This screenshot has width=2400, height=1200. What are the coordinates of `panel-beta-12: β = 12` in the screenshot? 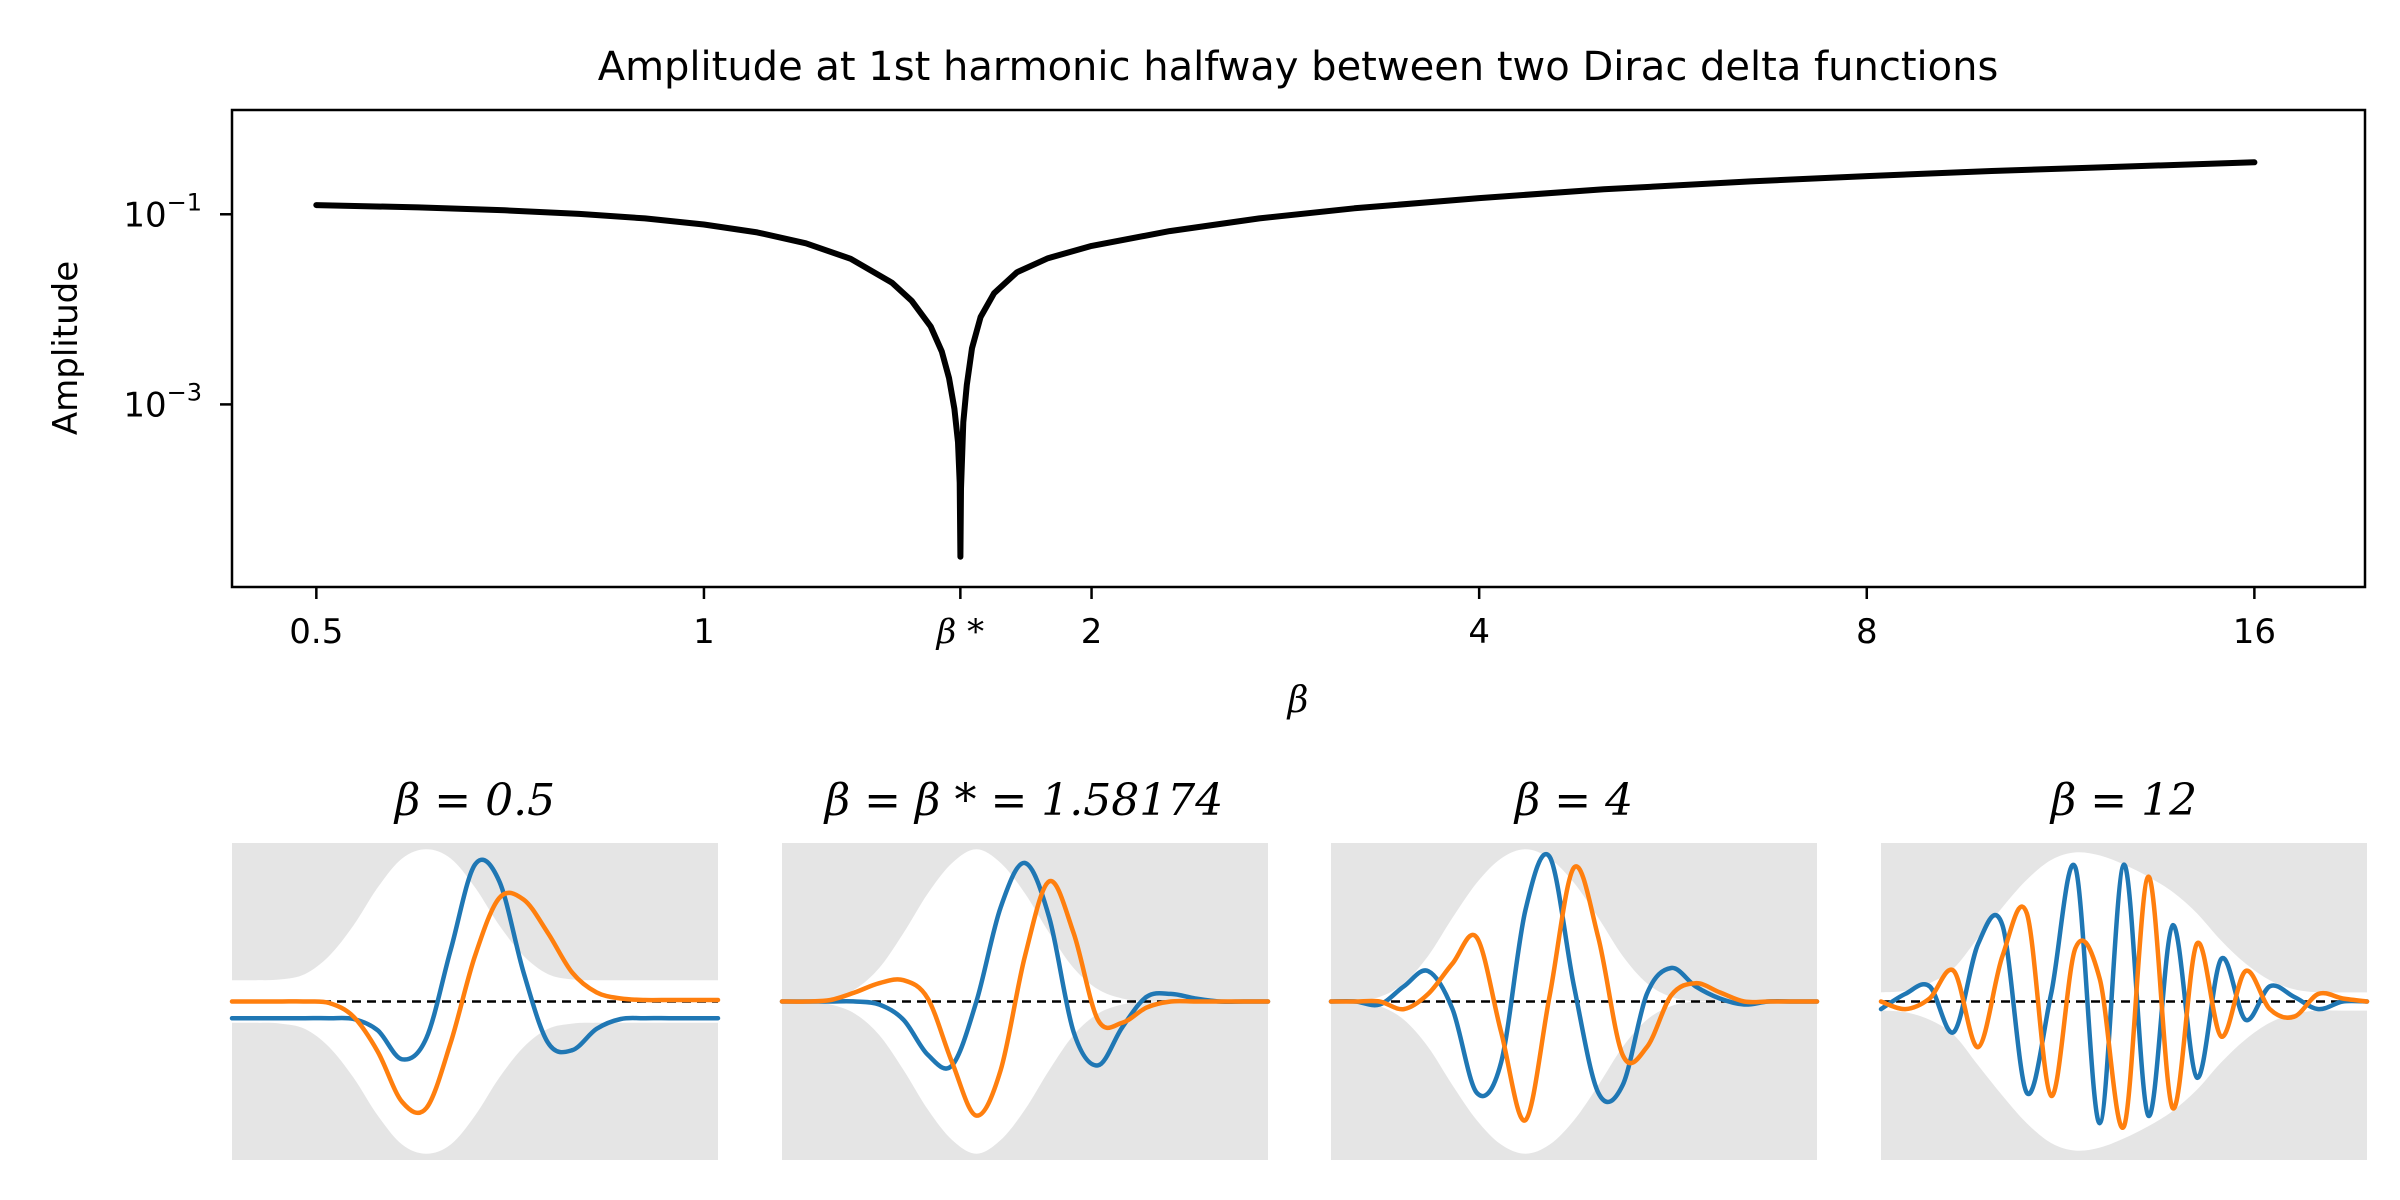 It's located at (2124, 967).